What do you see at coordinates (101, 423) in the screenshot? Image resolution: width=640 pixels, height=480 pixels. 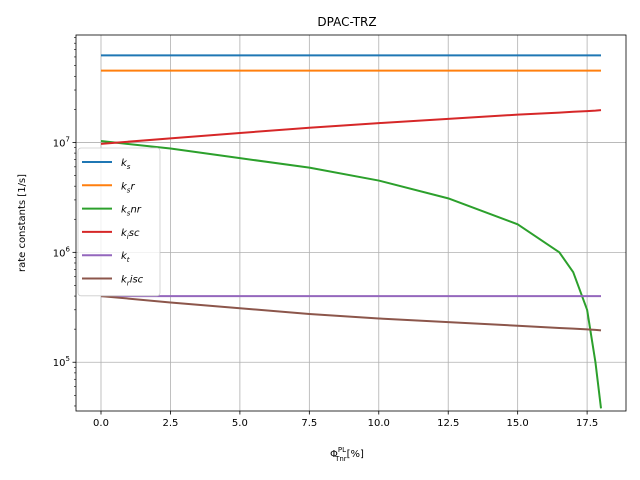 I see `x-tick-label: 0.0` at bounding box center [101, 423].